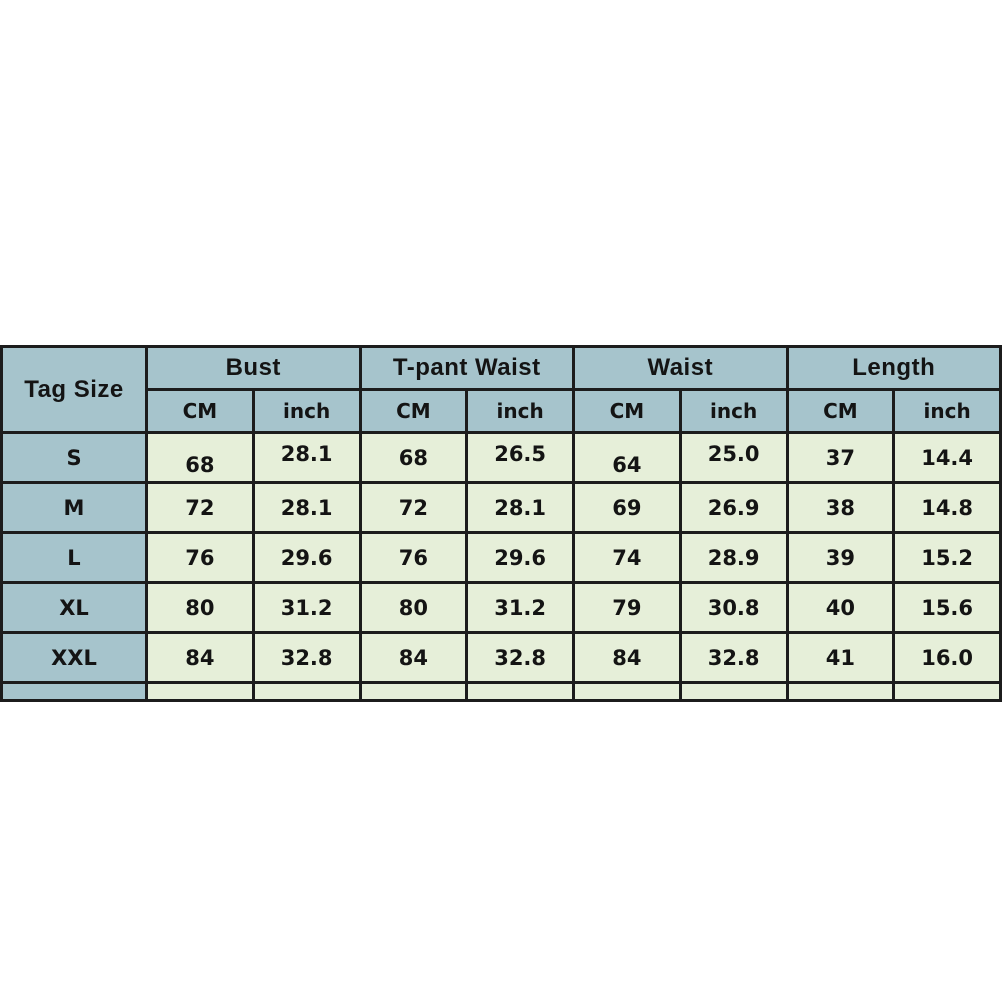 This screenshot has height=1002, width=1002. I want to click on size-value: 16.0, so click(947, 657).